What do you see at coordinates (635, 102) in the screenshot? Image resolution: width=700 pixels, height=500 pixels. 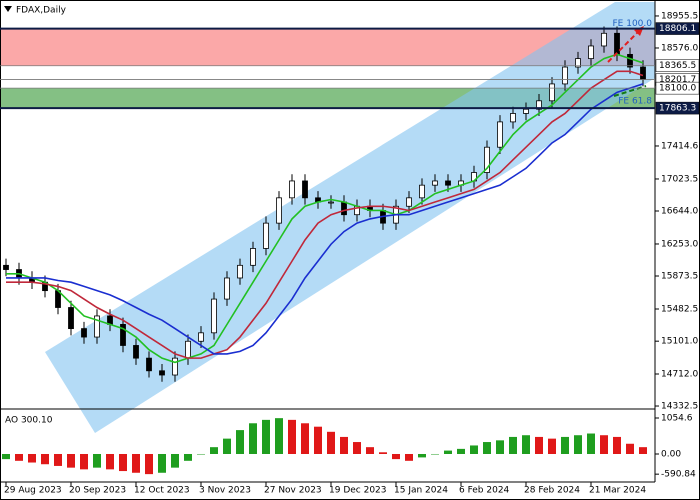 I see `fe-label: FE 61.8` at bounding box center [635, 102].